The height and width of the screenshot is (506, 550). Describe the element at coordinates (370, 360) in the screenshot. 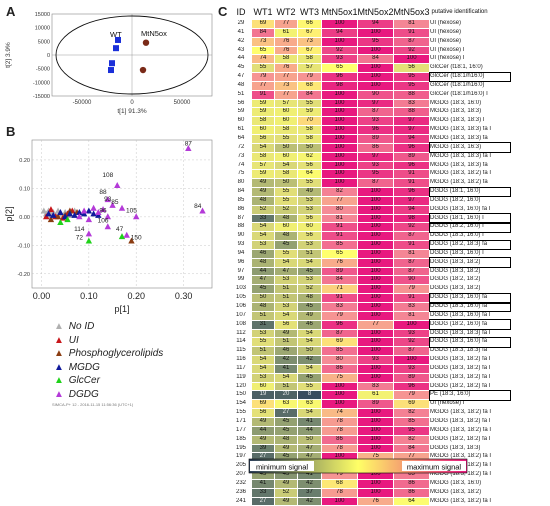

I see `heatmap-row: 116 54 42 42 80 93 100 DGDG (18:3, 18:2) fa I` at that location.